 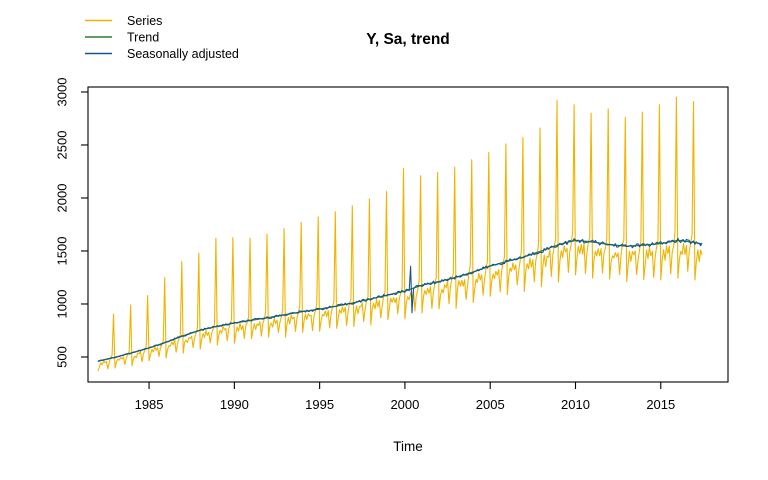 I want to click on y-tick-label: 1000, so click(x=61, y=304).